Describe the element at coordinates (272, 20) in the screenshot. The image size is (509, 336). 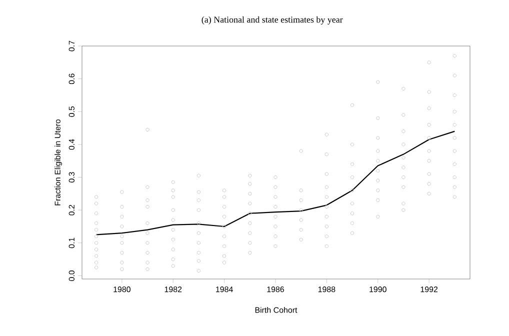
I see `chart-title: (a) National and state estimates by year` at that location.